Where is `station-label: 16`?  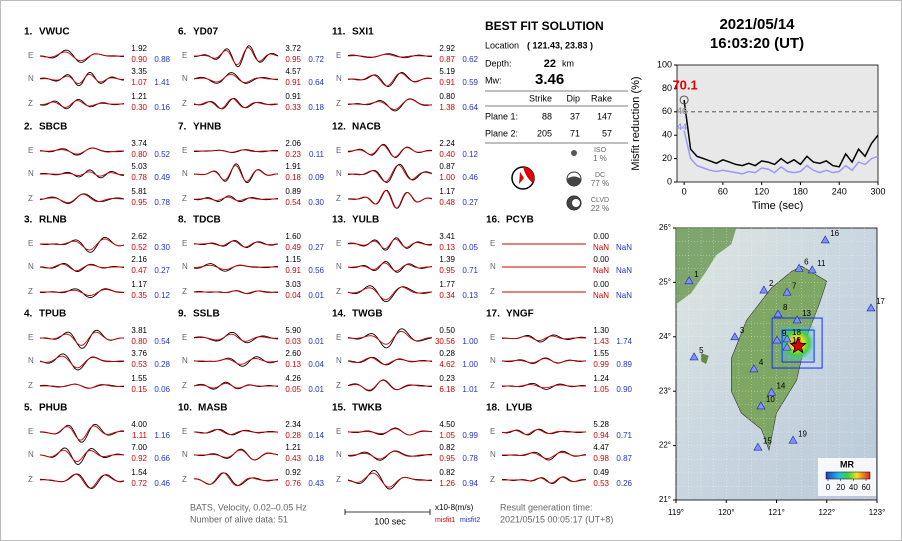
station-label: 16 is located at coordinates (834, 233).